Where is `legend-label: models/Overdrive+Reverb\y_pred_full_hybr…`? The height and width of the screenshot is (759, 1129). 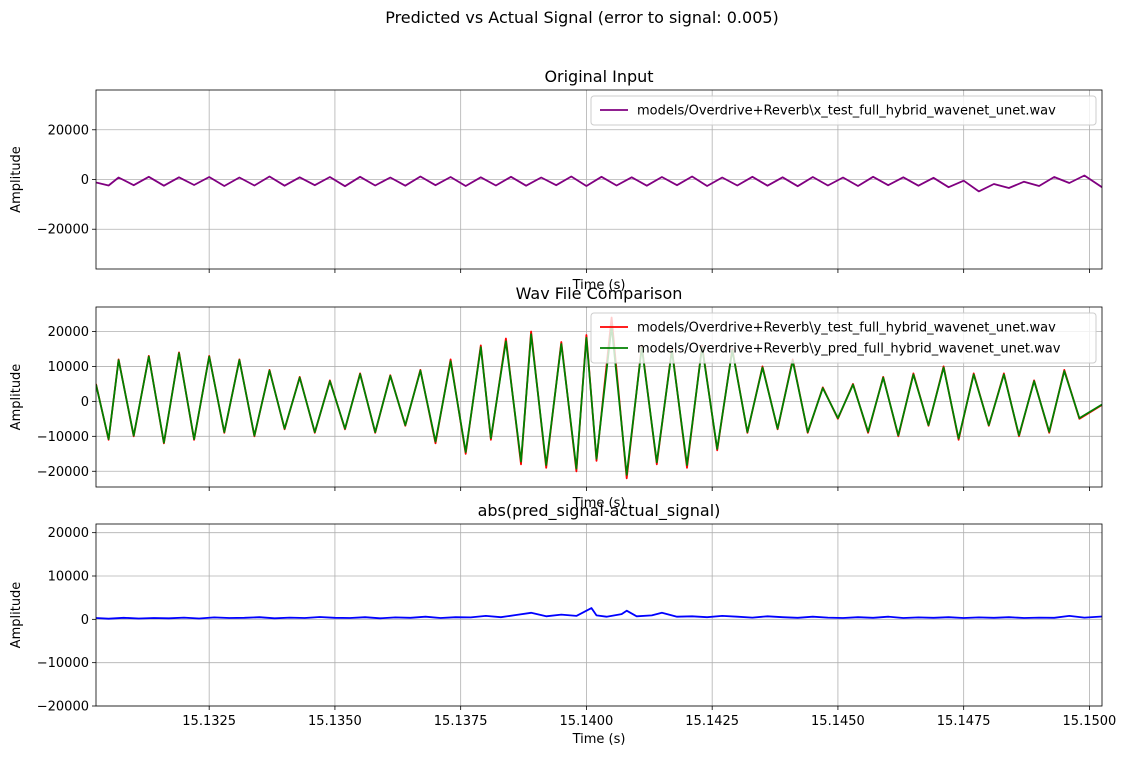
legend-label: models/Overdrive+Reverb\y_pred_full_hybr… is located at coordinates (849, 349).